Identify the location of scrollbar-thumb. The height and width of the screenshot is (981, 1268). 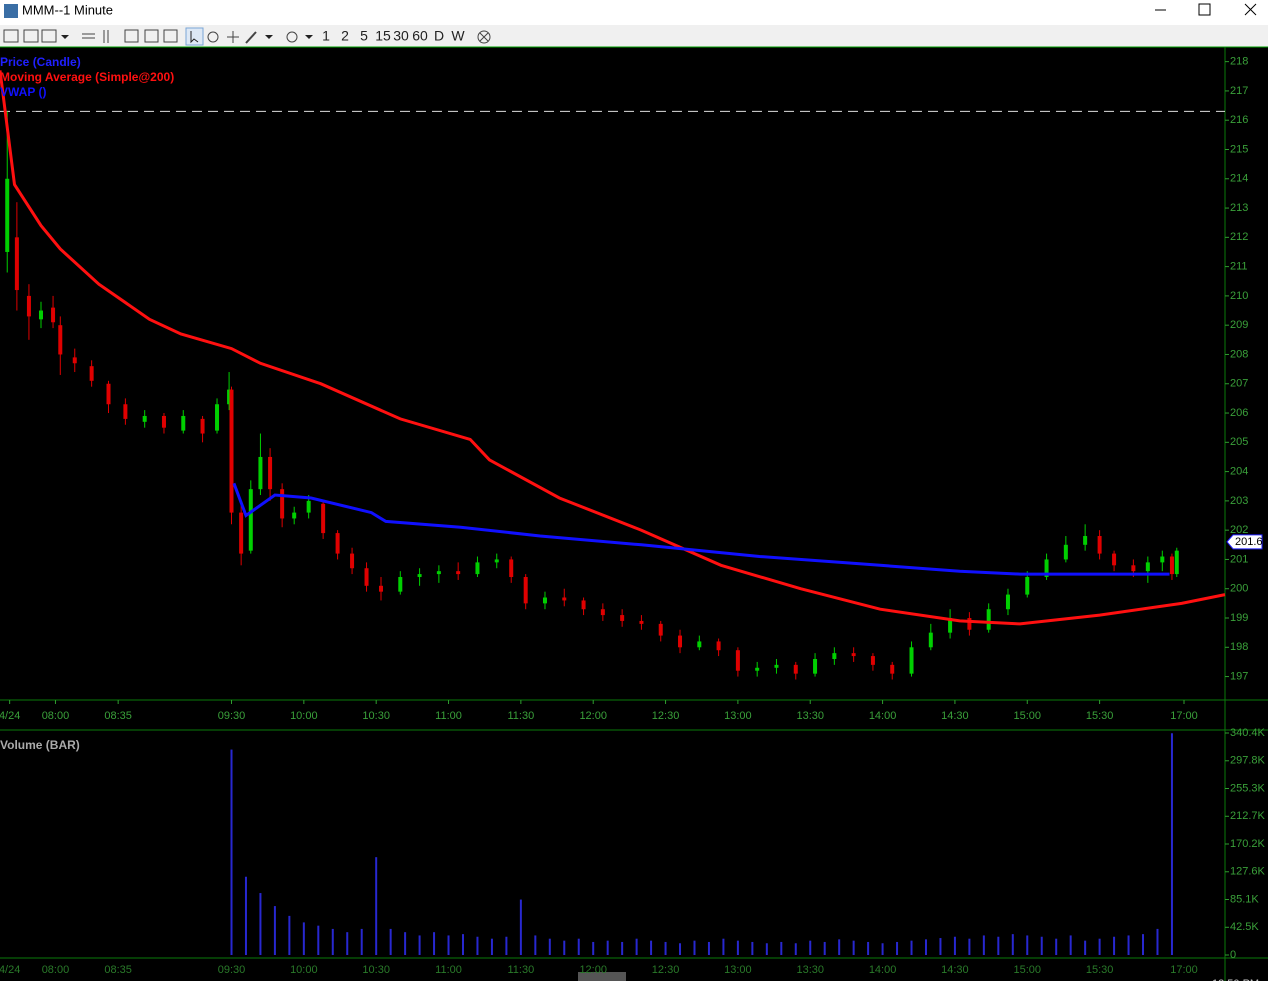
(602, 976).